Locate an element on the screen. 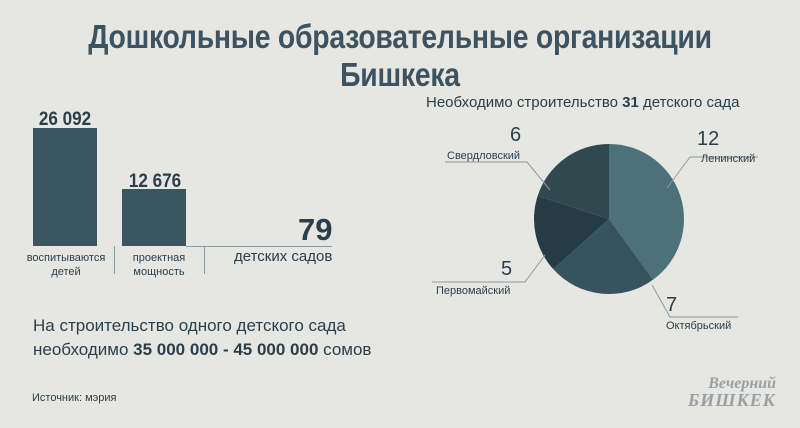 This screenshot has height=428, width=800. bar-children is located at coordinates (65, 187).